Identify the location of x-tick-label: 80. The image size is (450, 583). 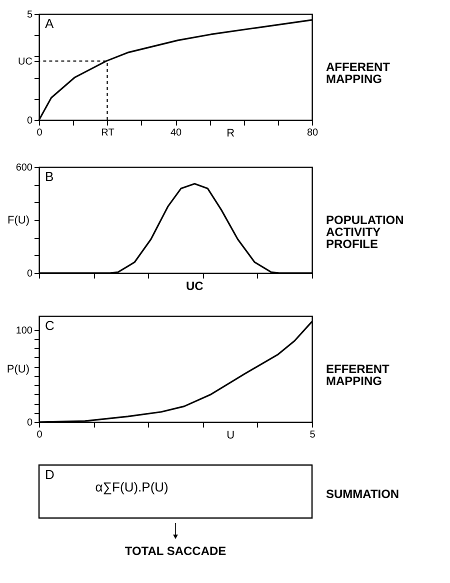
(312, 133).